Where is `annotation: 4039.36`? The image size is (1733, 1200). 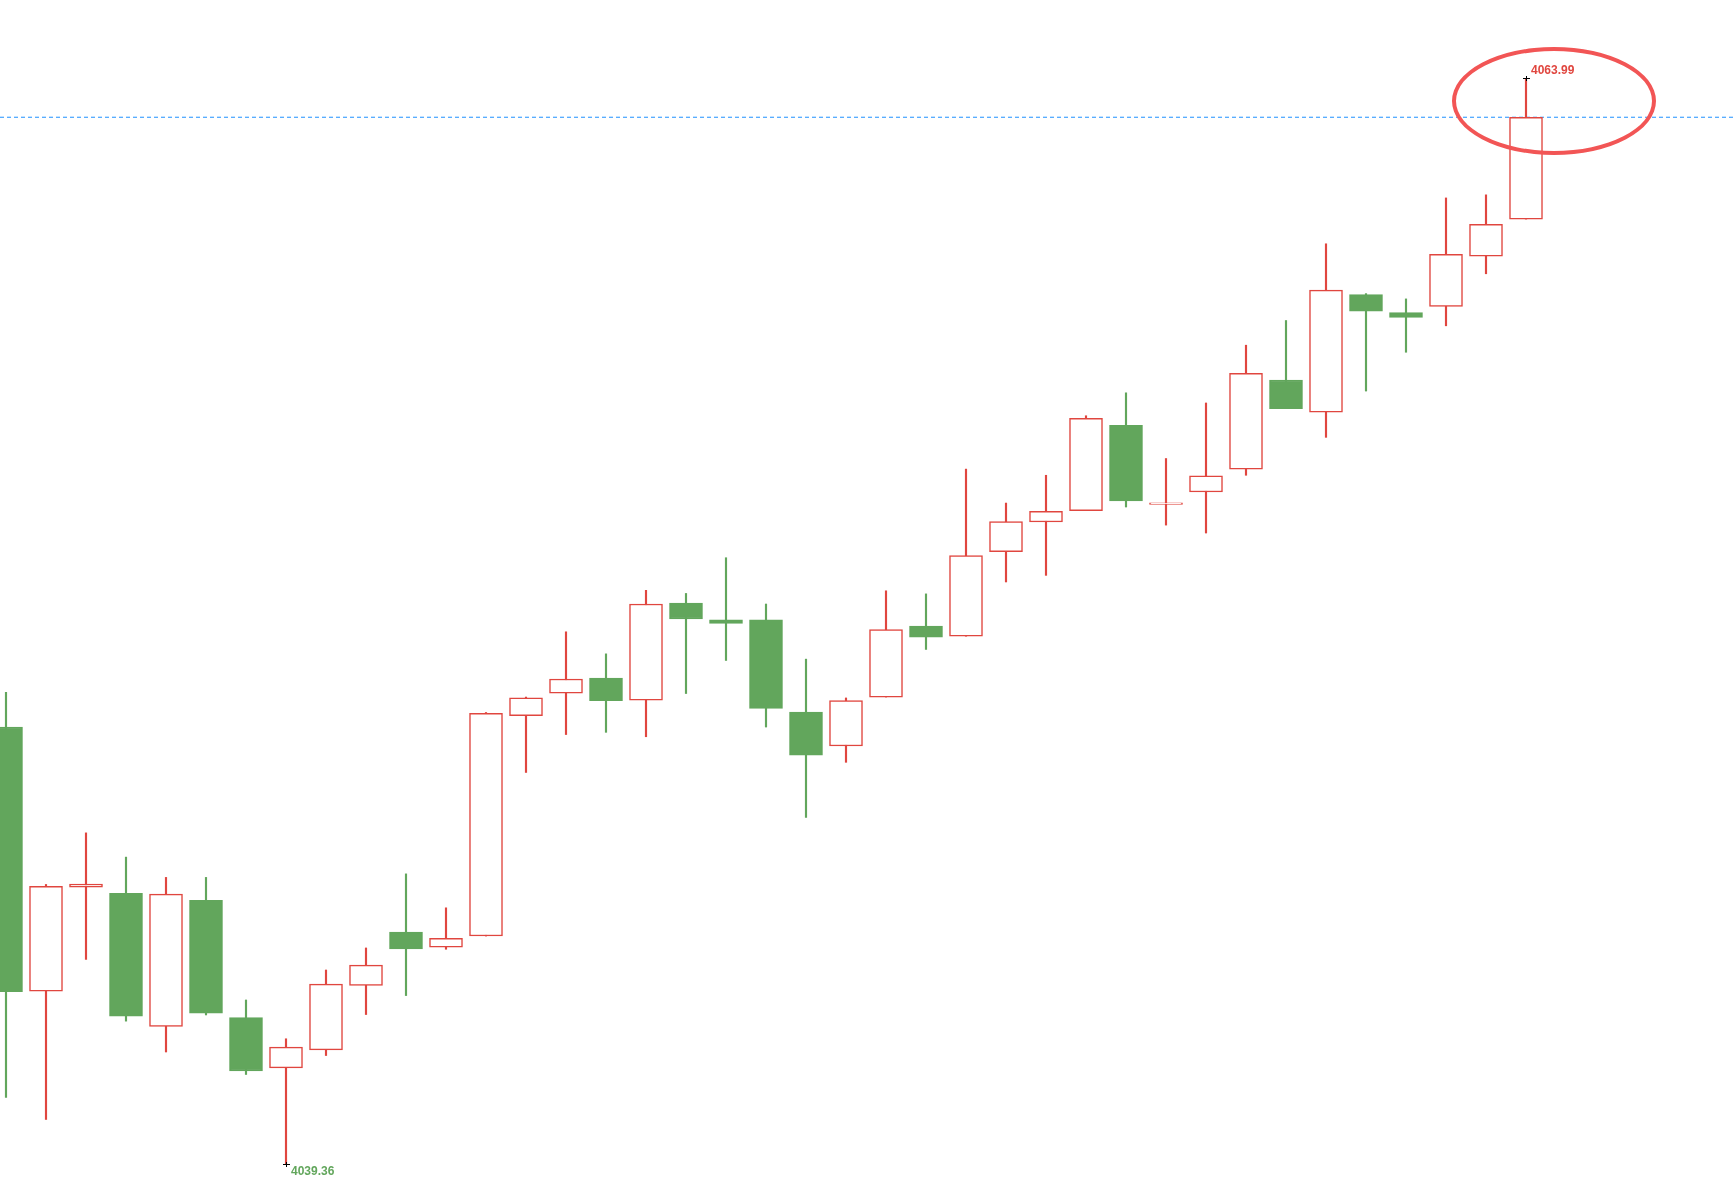 annotation: 4039.36 is located at coordinates (313, 1171).